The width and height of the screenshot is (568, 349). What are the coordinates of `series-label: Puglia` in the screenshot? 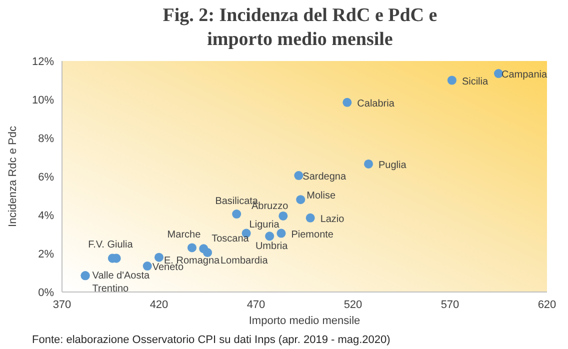 It's located at (392, 165).